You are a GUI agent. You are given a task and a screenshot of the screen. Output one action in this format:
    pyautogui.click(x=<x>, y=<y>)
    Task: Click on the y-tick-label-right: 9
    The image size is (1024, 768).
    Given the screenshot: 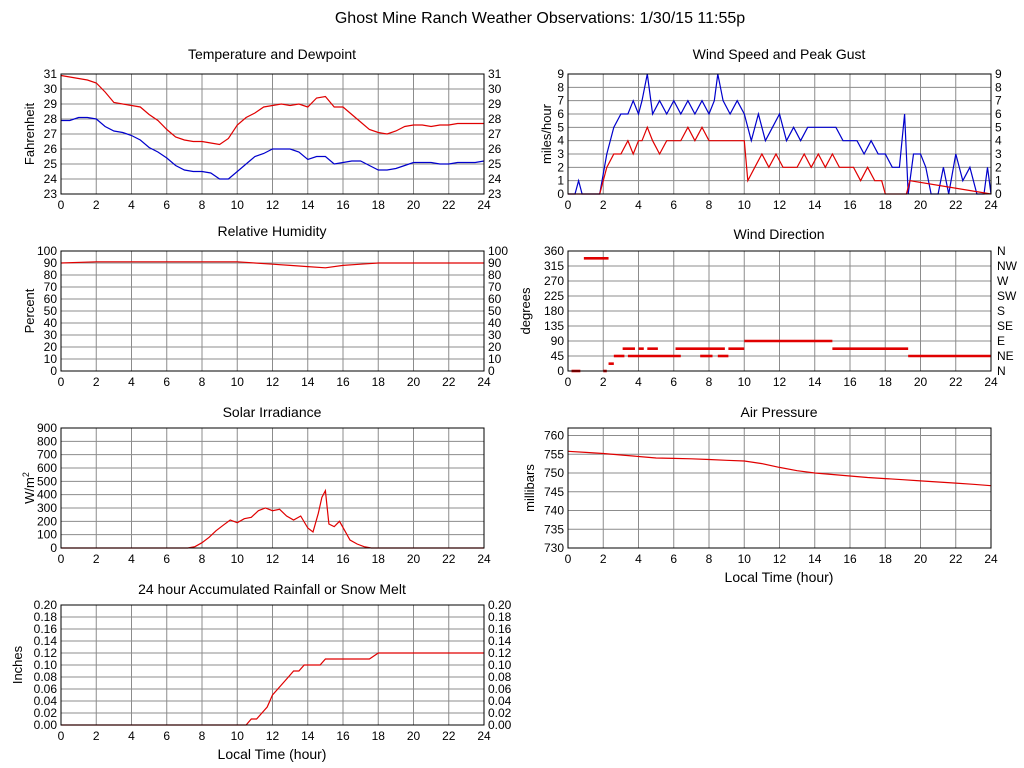 What is the action you would take?
    pyautogui.click(x=998, y=74)
    